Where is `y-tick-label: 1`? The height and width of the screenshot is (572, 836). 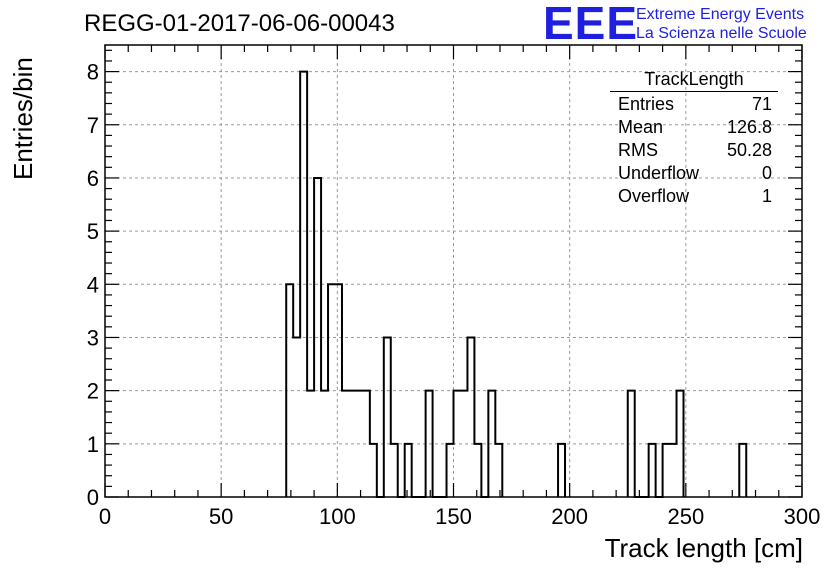
y-tick-label: 1 is located at coordinates (93, 444).